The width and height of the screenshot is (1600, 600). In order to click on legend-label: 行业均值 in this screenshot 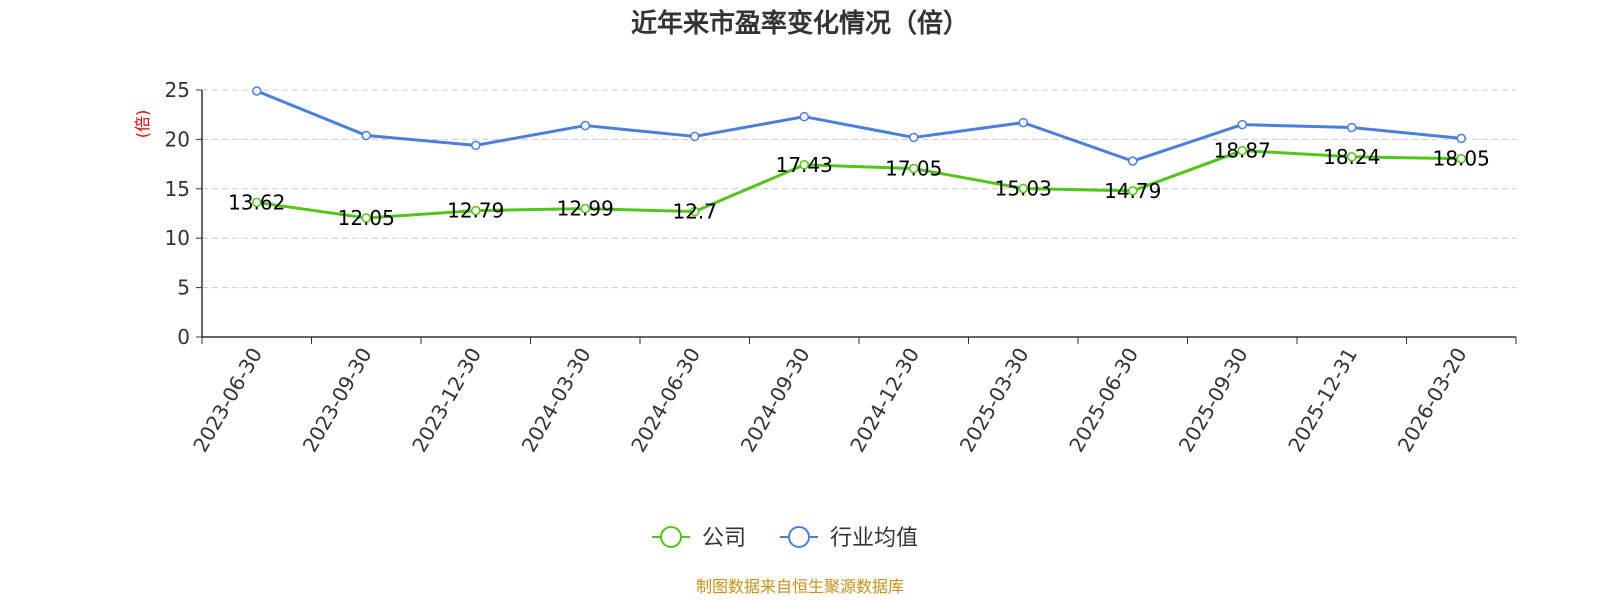, I will do `click(874, 538)`.